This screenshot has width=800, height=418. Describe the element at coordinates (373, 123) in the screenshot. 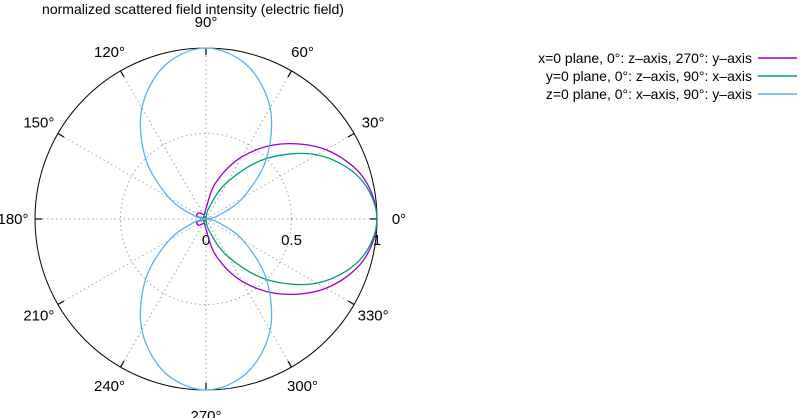

I see `angle-label: 30°` at that location.